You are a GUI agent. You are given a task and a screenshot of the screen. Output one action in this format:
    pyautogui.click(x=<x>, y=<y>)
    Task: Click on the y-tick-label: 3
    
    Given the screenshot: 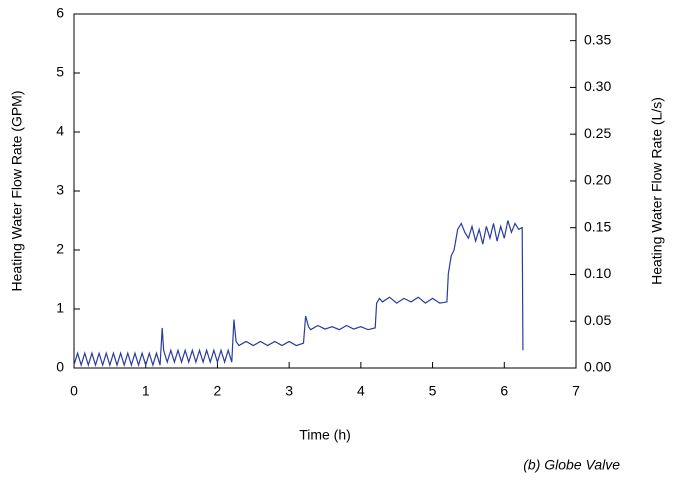 What is the action you would take?
    pyautogui.click(x=60, y=190)
    